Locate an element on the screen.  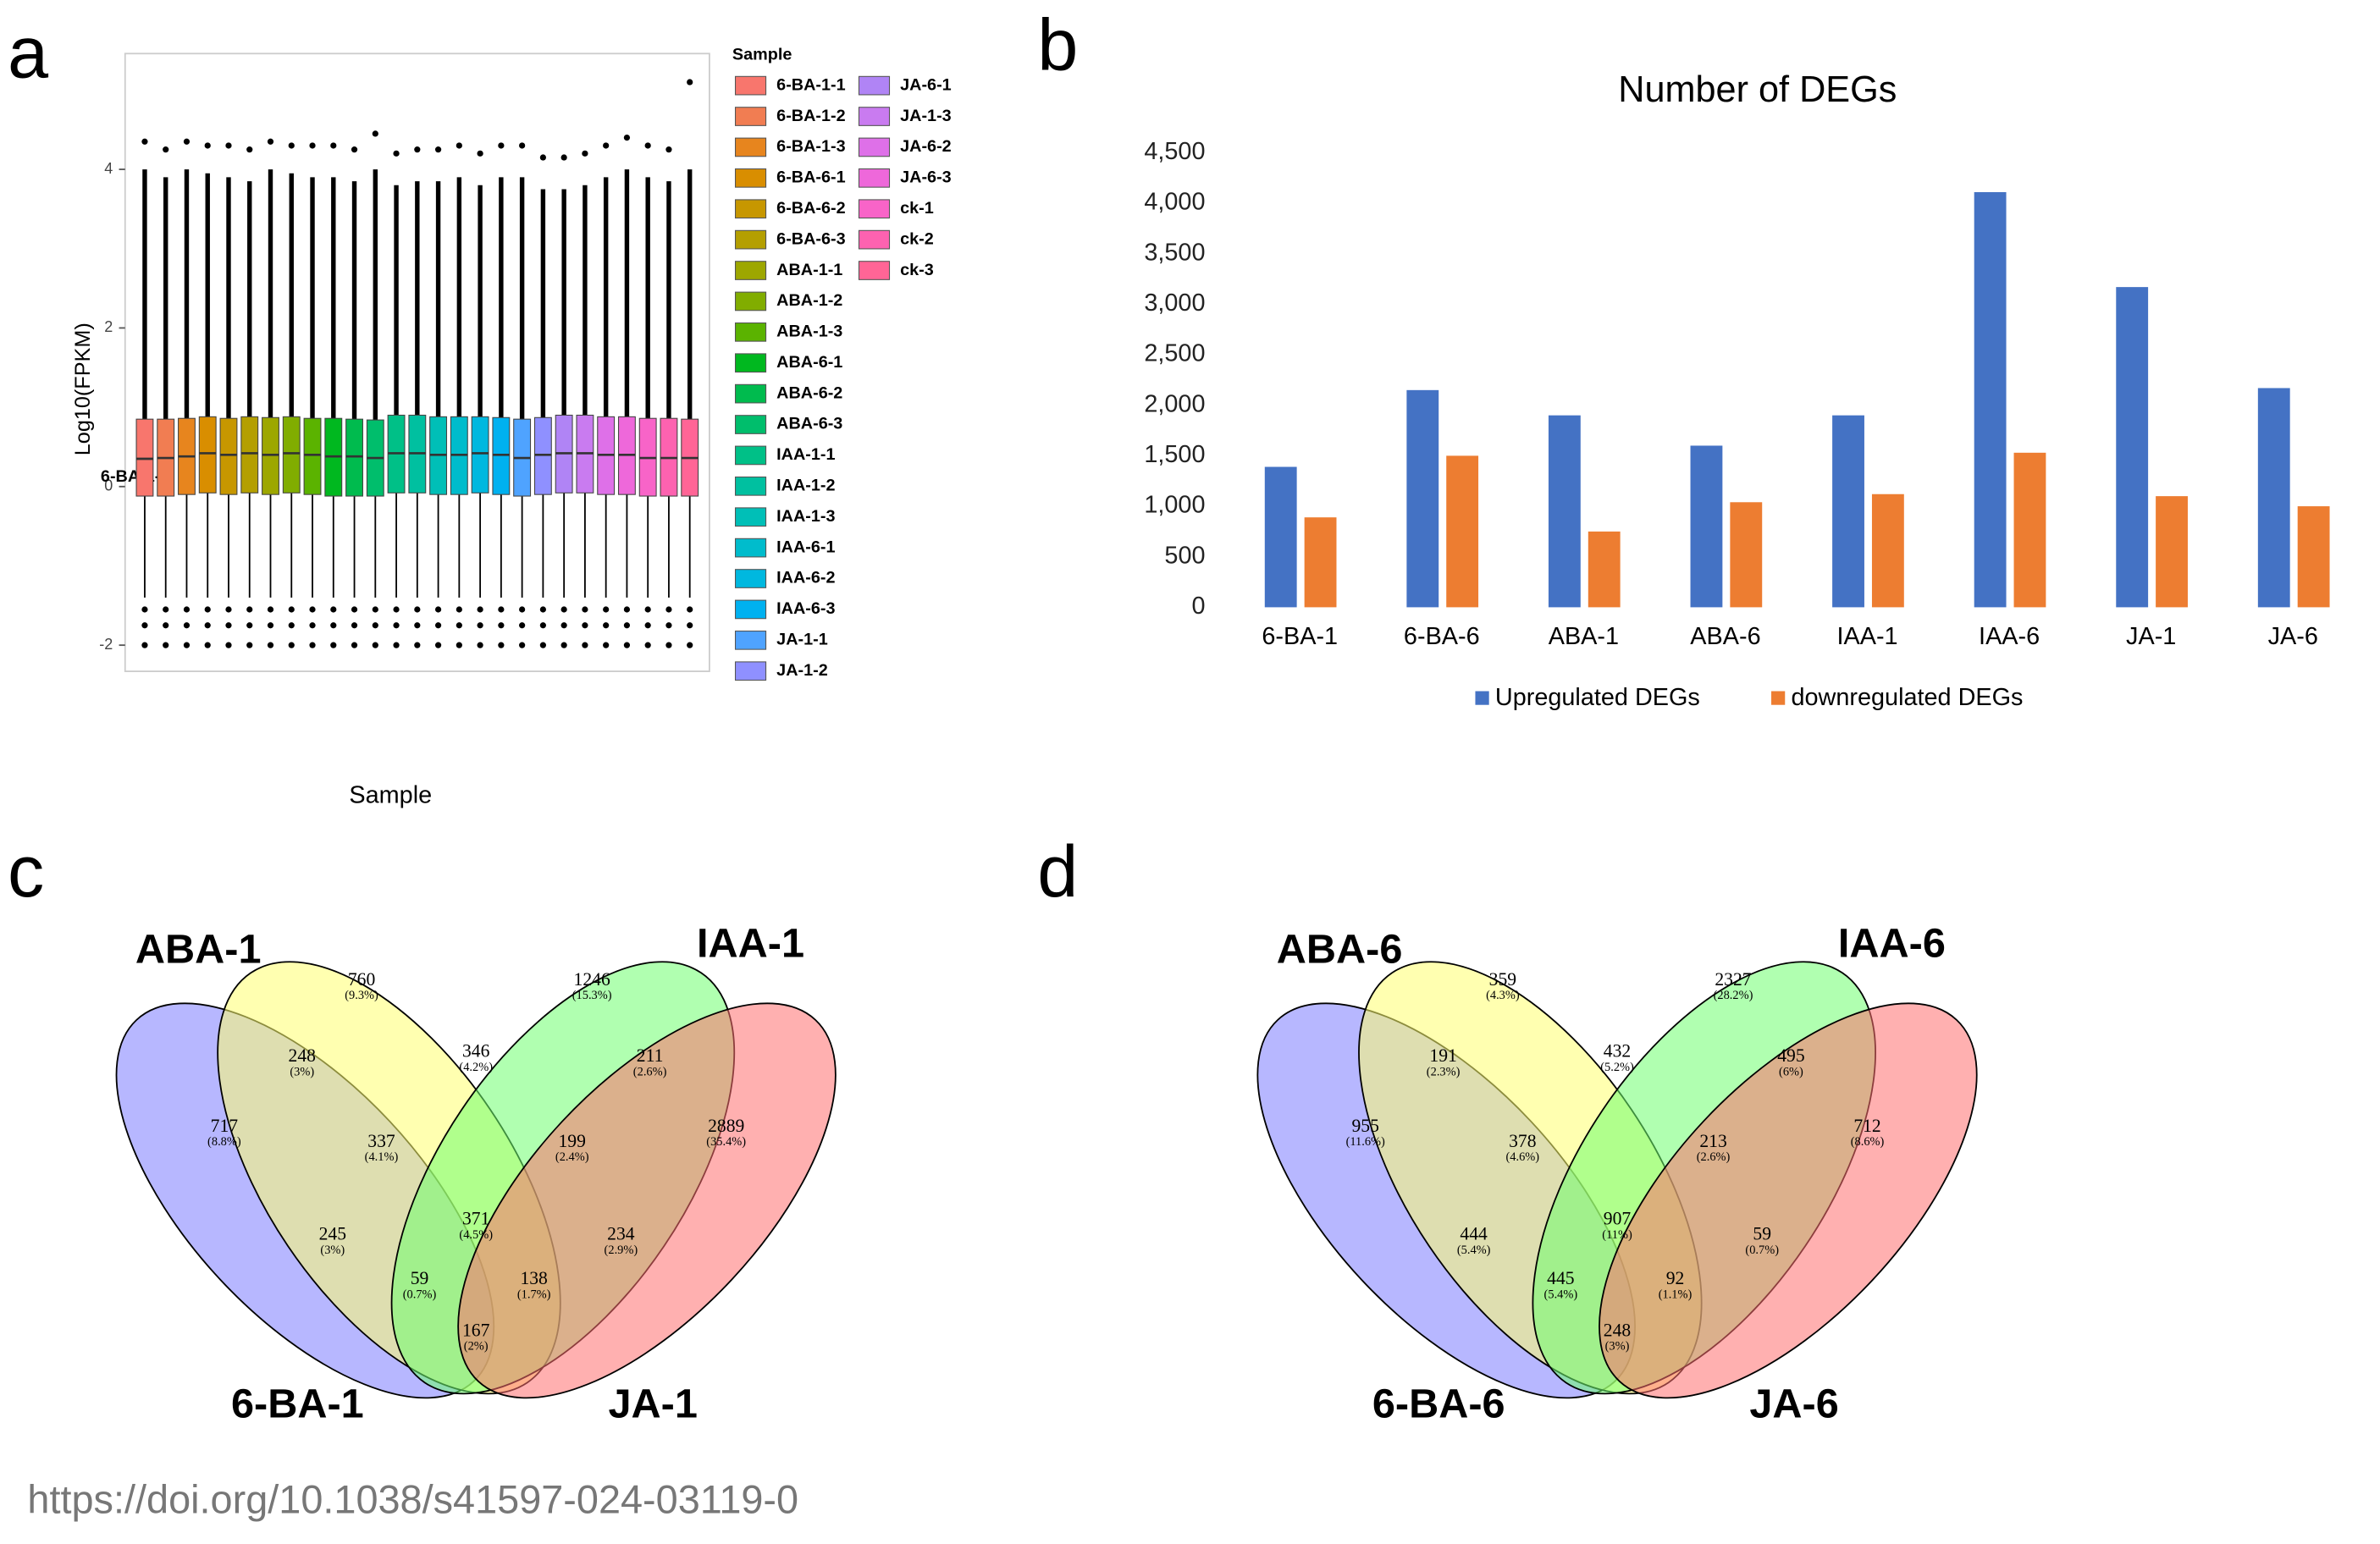
x-axis-label: Sample is located at coordinates (390, 794).